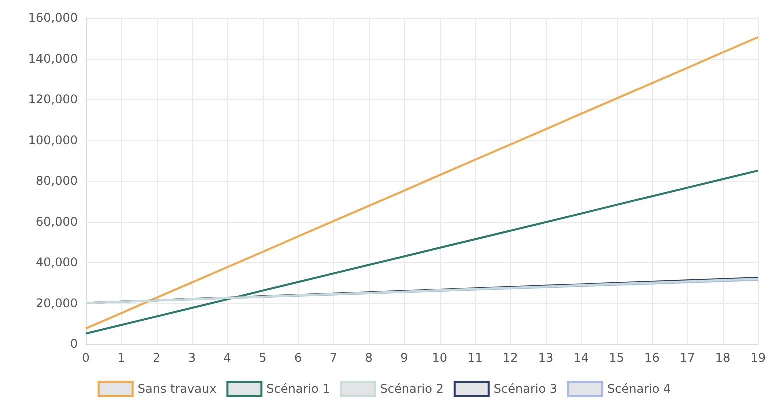 The width and height of the screenshot is (769, 402). Describe the element at coordinates (53, 59) in the screenshot. I see `y-tick-label: 140,000` at that location.